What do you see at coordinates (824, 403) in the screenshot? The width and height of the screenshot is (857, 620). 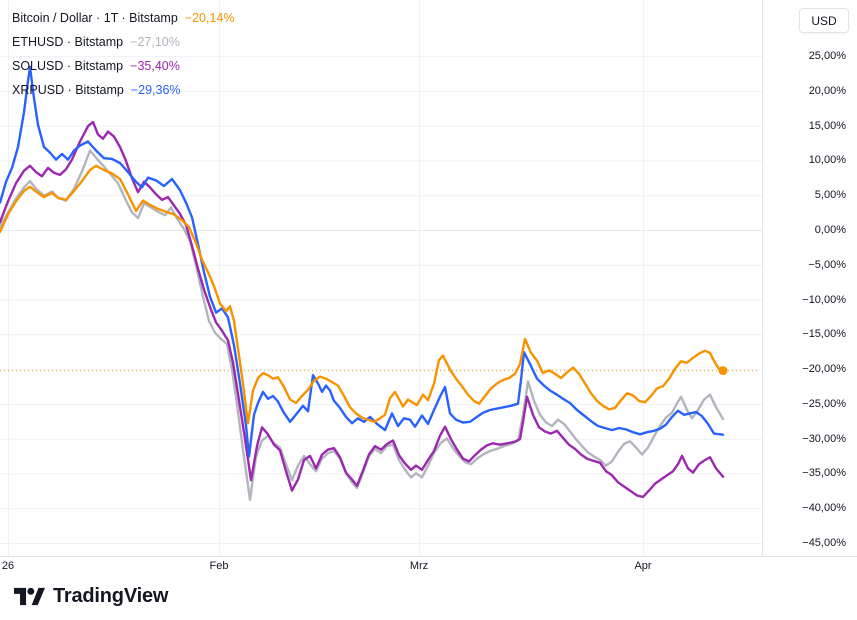 I see `price-tick-label: −25,00%` at bounding box center [824, 403].